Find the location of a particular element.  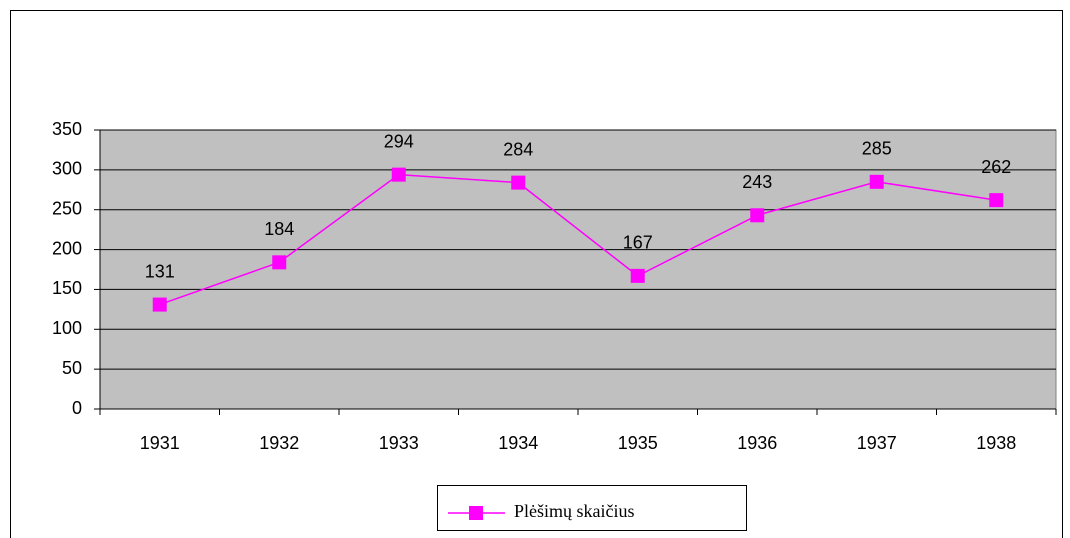

legend-box is located at coordinates (592, 508).